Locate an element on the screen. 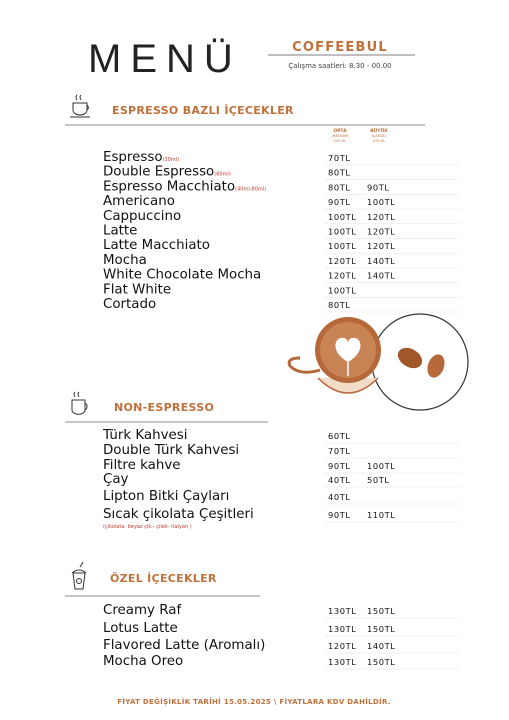 The height and width of the screenshot is (720, 509). item: Mocha Oreo is located at coordinates (143, 661).